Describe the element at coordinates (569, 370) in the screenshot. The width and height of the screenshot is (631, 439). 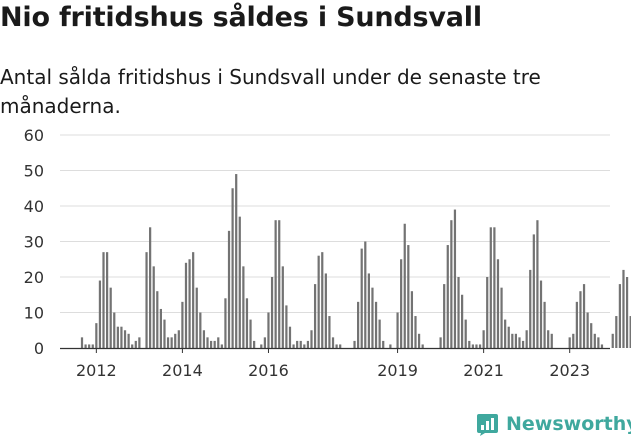
I see `x-tick-label: 2023` at that location.